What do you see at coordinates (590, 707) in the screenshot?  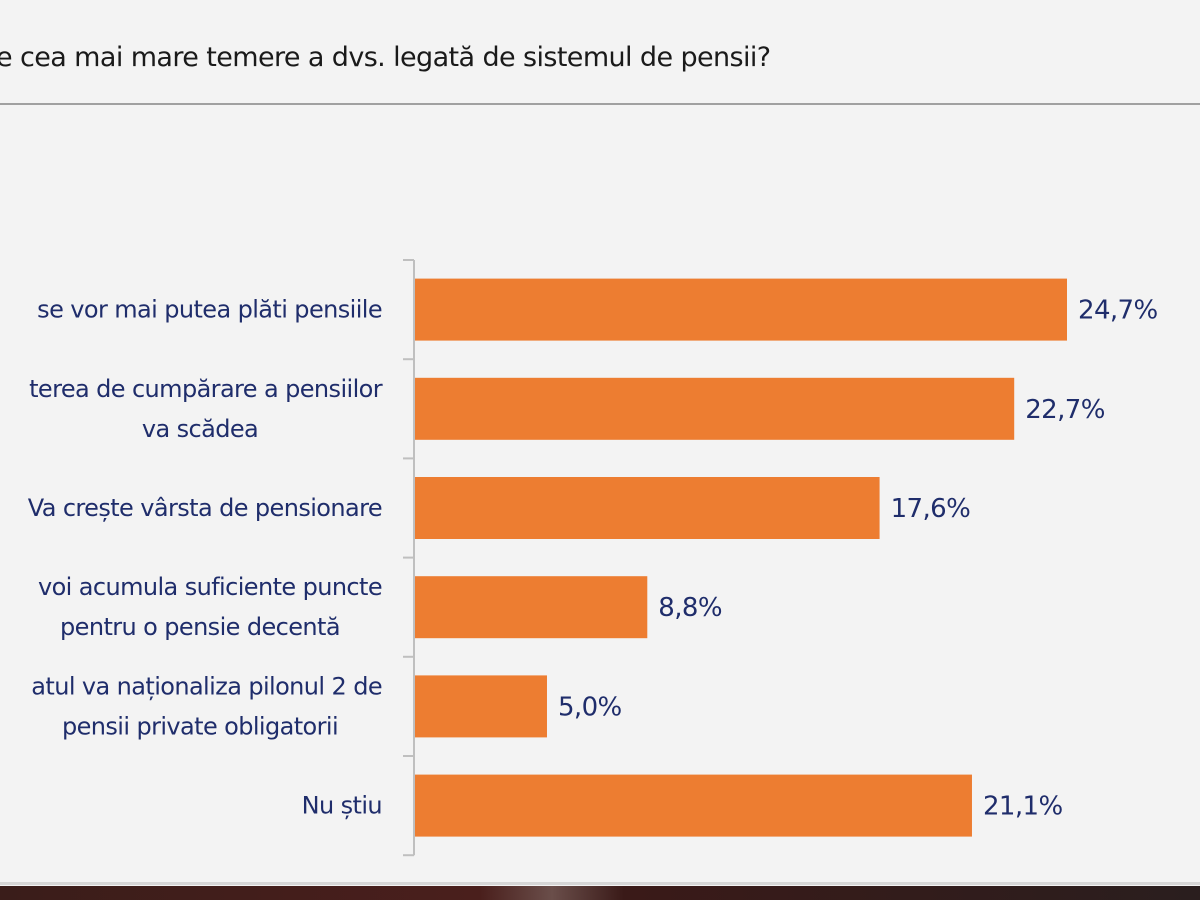 I see `value-label: 5,0%` at bounding box center [590, 707].